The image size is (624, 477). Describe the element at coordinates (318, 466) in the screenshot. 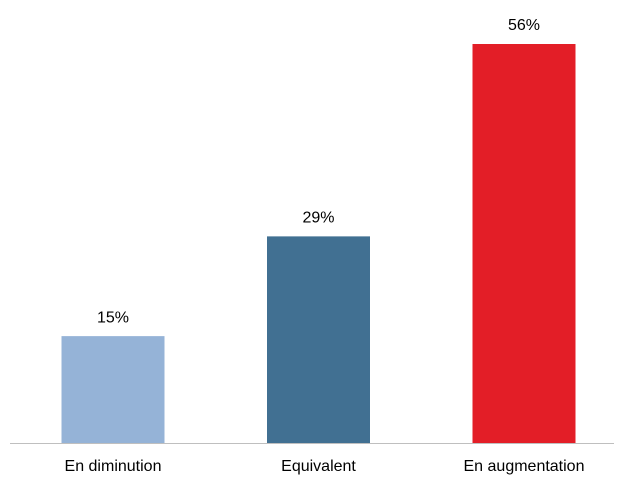

I see `x-tick-label: Equivalent` at that location.